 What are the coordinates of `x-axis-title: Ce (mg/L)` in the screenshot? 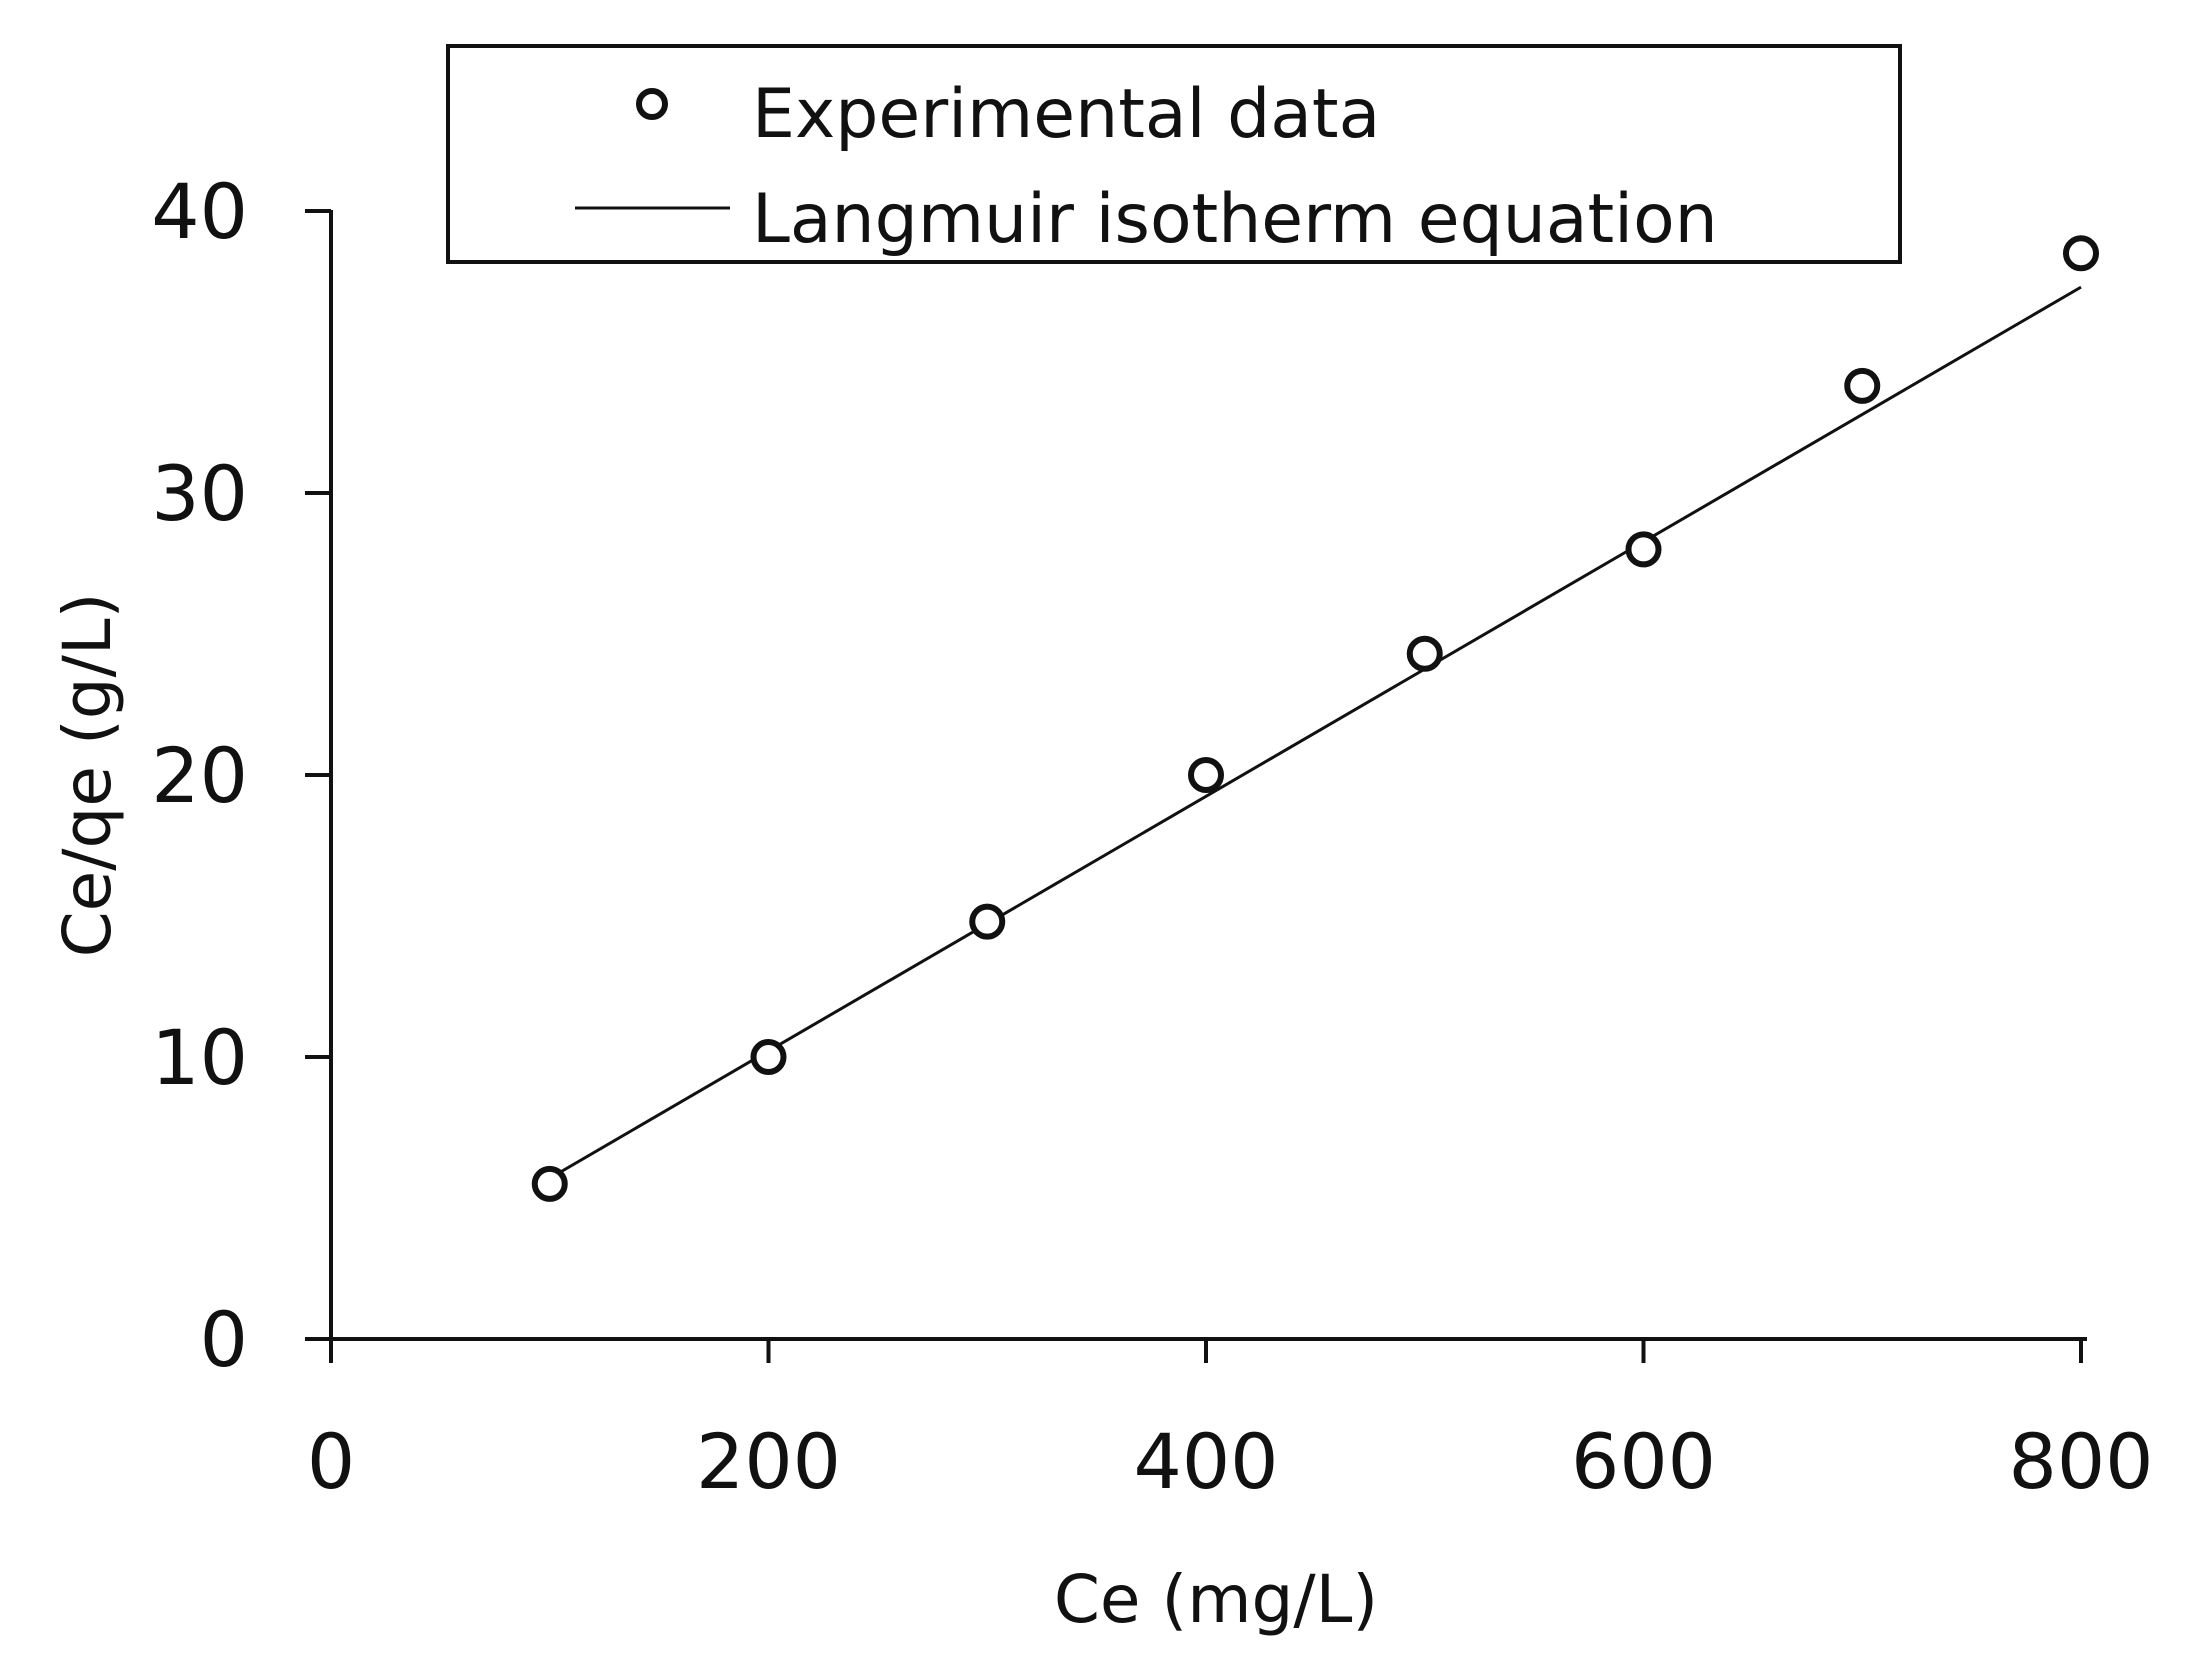 It's located at (1216, 1599).